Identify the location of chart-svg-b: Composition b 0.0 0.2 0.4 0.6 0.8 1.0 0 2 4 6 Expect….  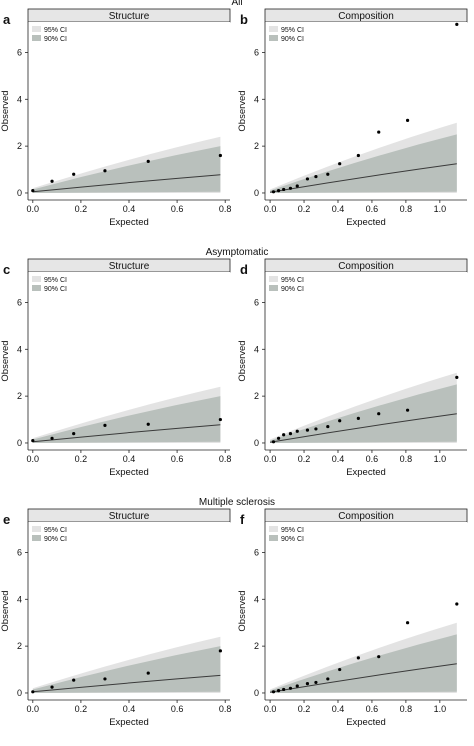
(352, 118).